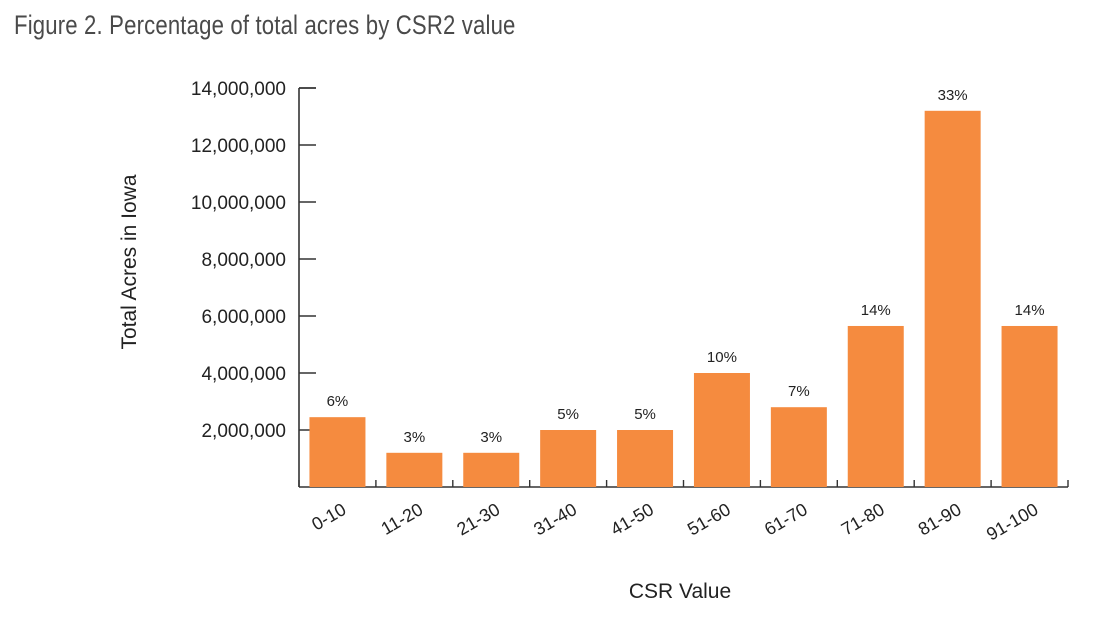 The image size is (1104, 618). I want to click on x-axis-title: CSR Value, so click(680, 591).